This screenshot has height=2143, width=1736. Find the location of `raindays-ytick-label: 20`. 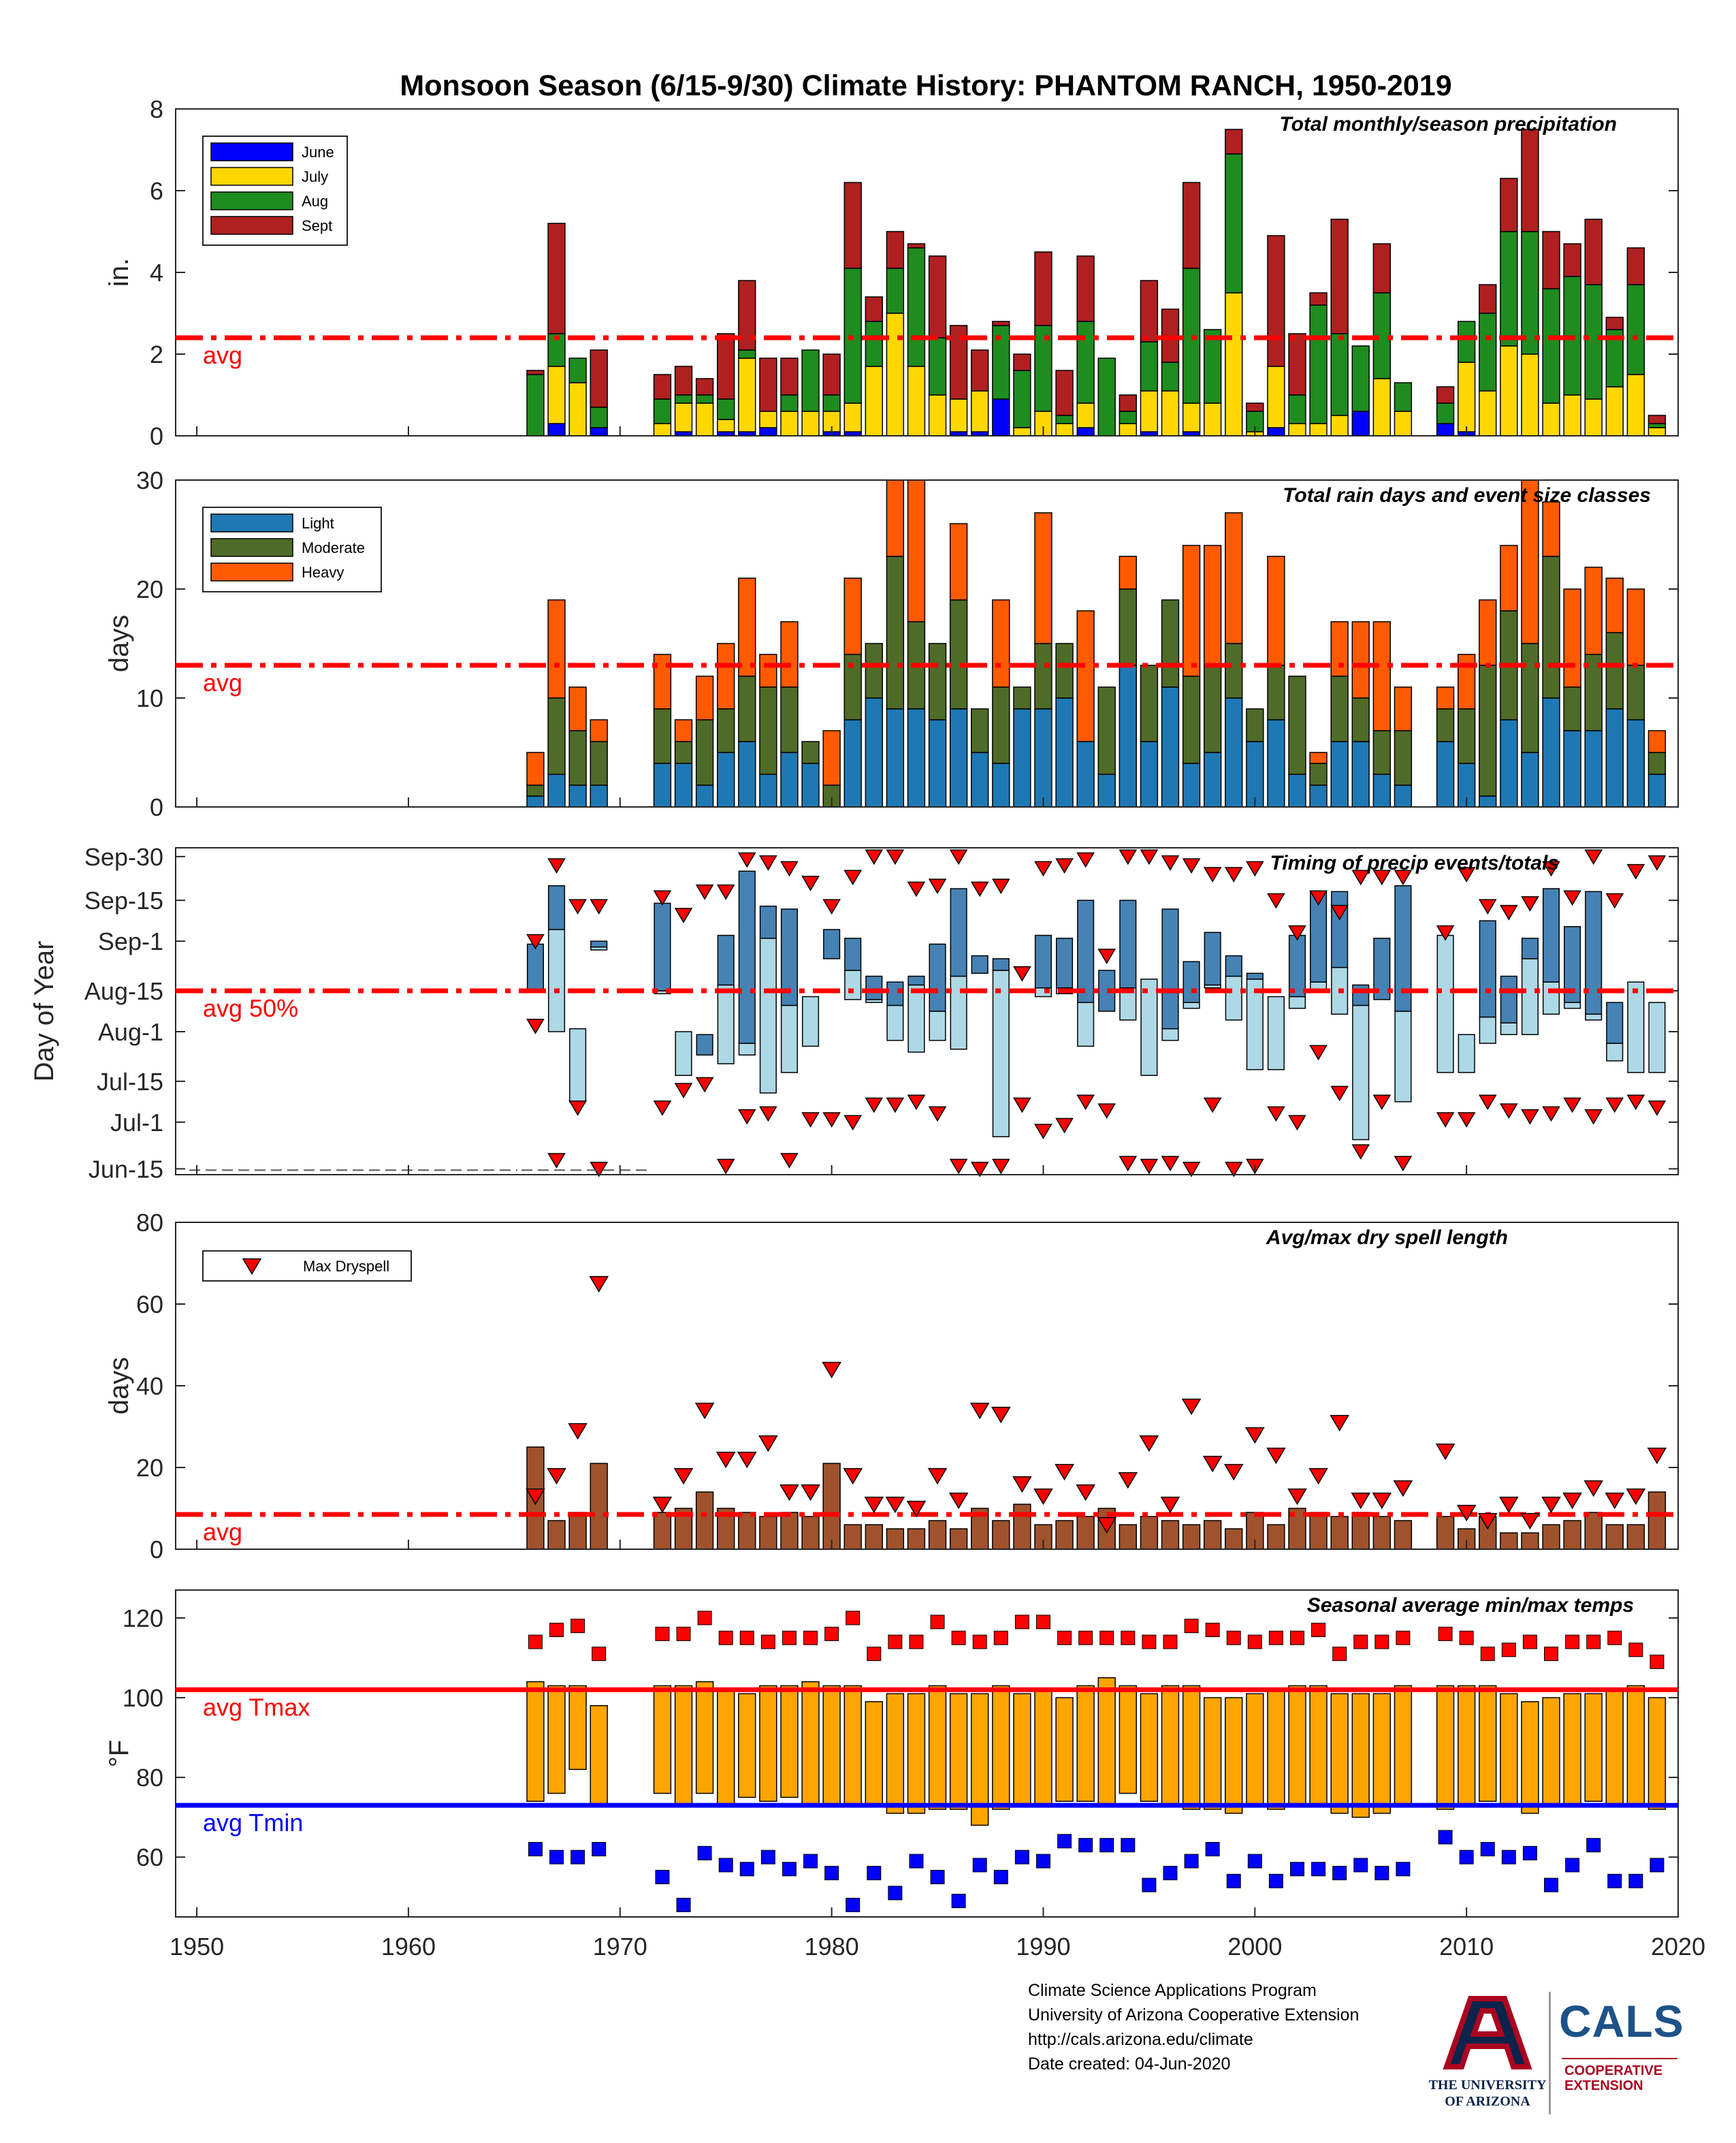

raindays-ytick-label: 20 is located at coordinates (149, 589).